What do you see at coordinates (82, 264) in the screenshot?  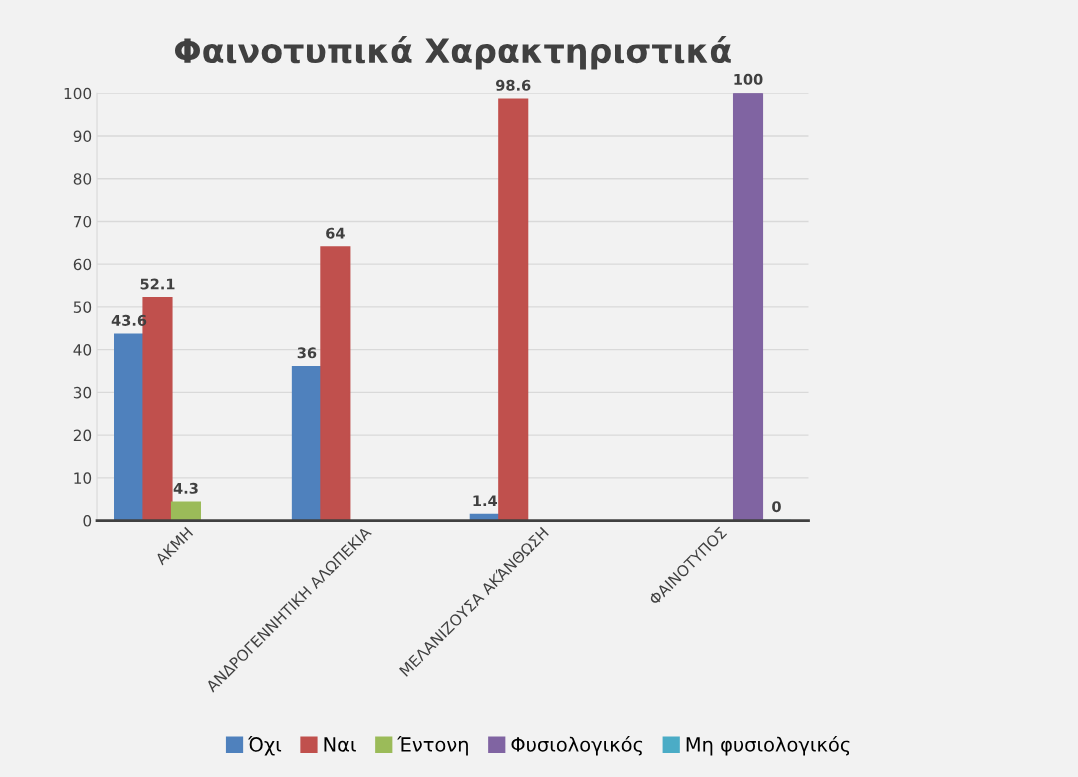 I see `y-tick-label: 60` at bounding box center [82, 264].